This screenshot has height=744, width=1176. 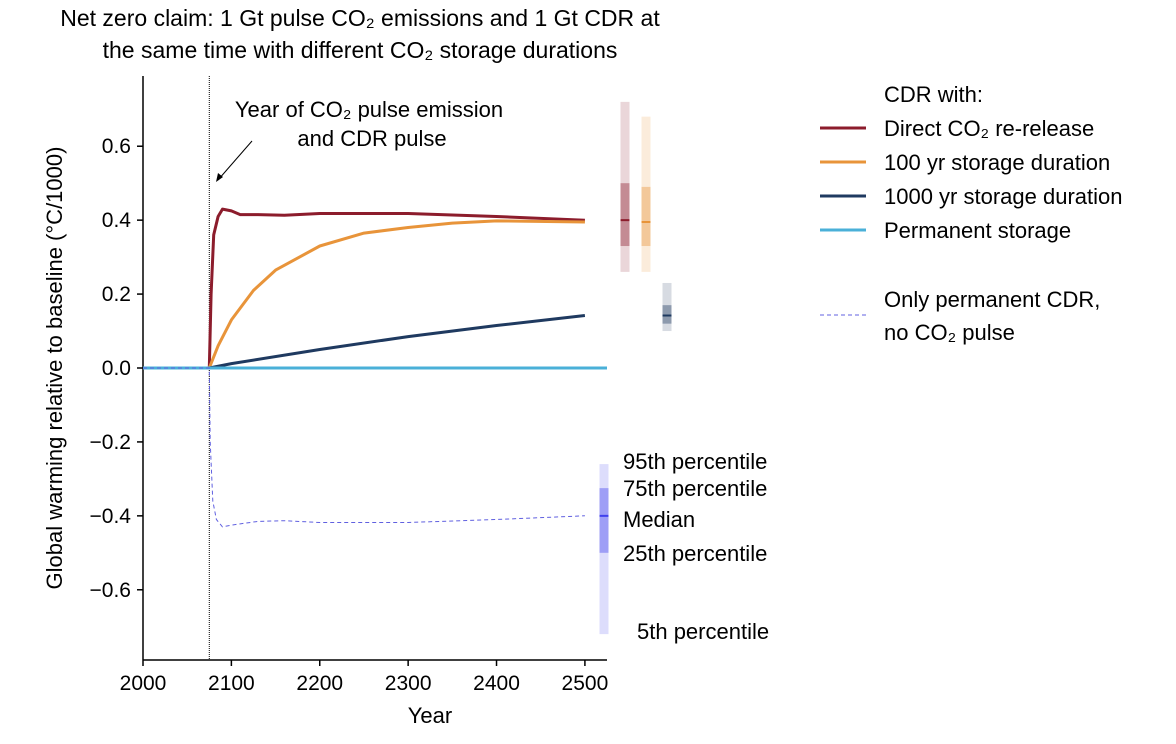 I want to click on legend-label-0: Direct CO₂ re-release, so click(x=989, y=128).